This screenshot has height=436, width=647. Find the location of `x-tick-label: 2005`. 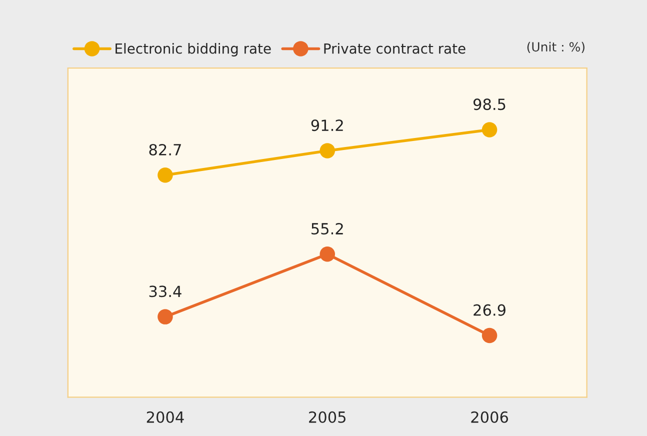

x-tick-label: 2005 is located at coordinates (327, 417).